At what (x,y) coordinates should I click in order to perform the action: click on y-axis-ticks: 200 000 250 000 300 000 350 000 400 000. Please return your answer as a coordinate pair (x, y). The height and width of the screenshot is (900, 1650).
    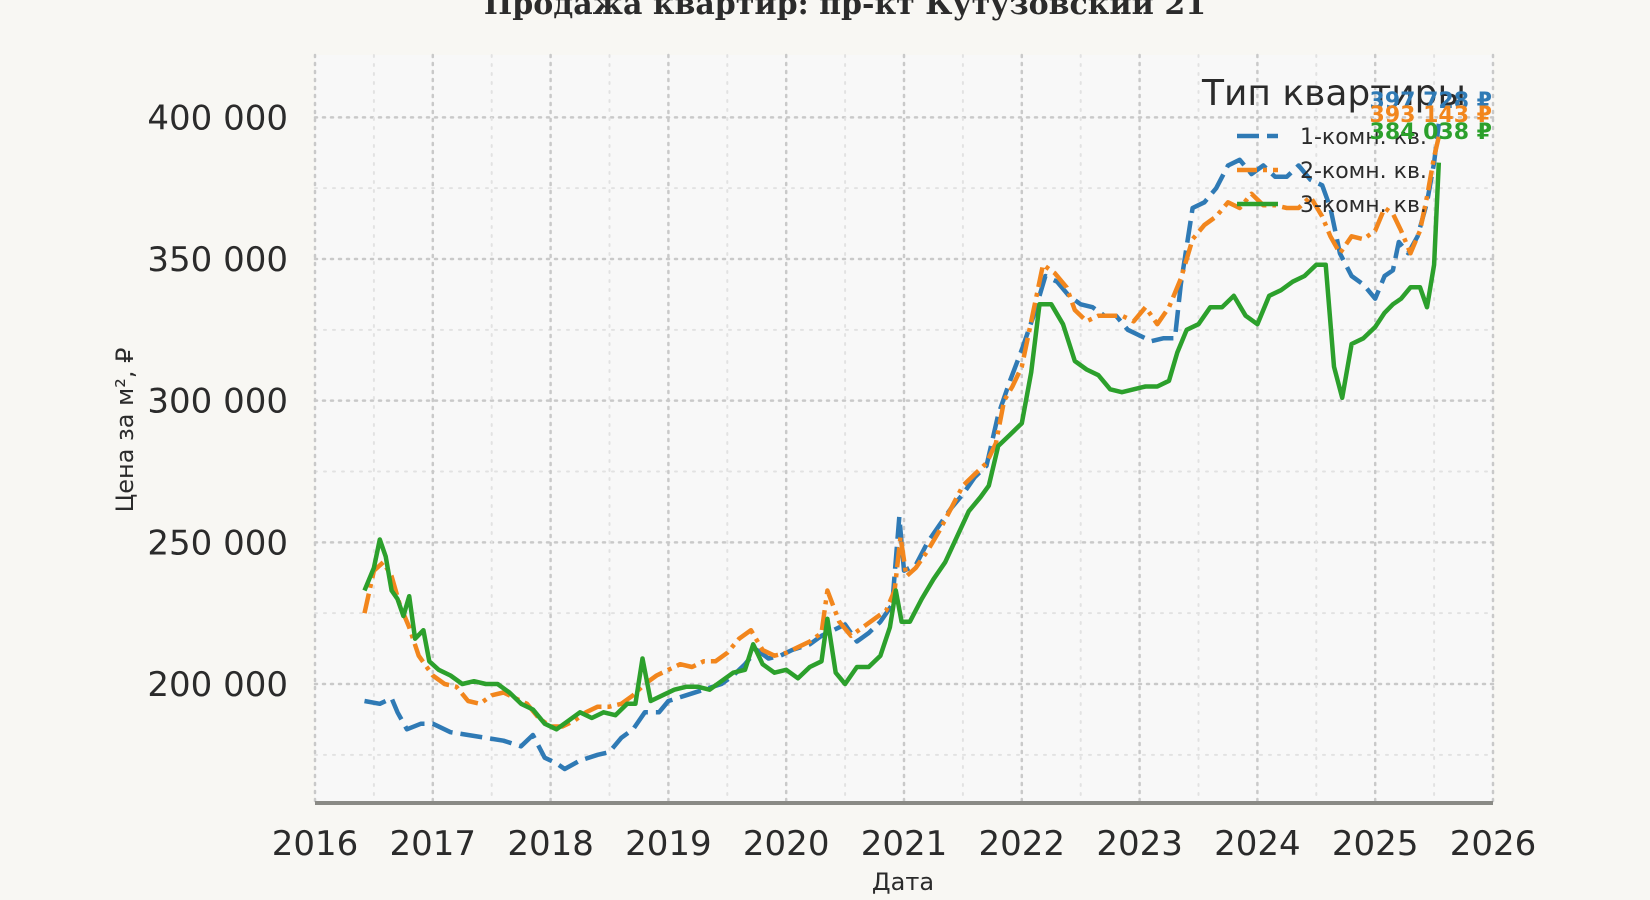
    Looking at the image, I should click on (217, 401).